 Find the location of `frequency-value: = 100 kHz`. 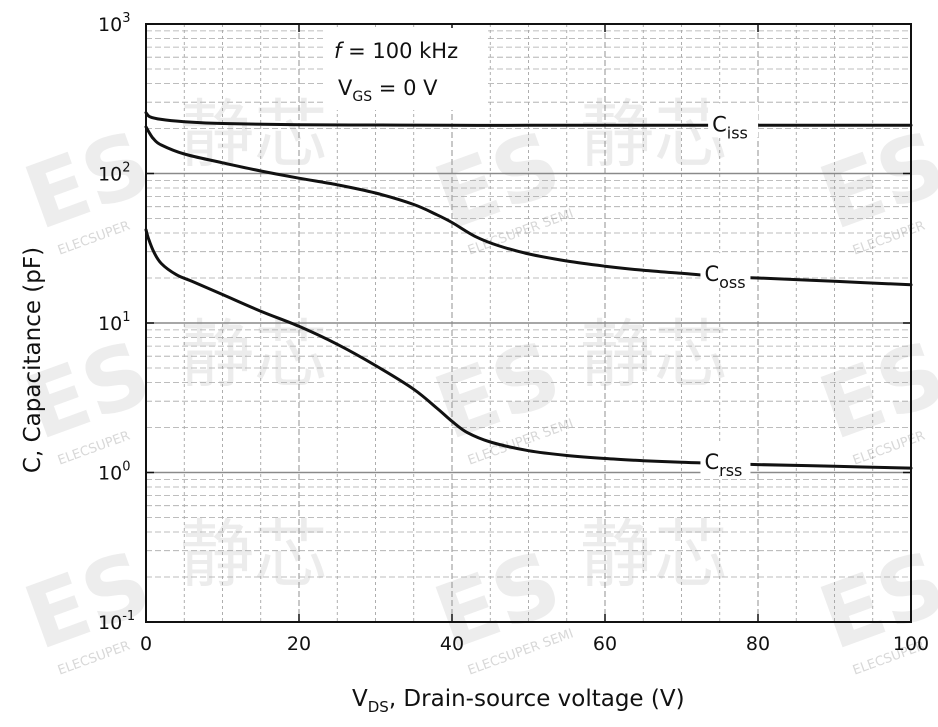

frequency-value: = 100 kHz is located at coordinates (399, 51).